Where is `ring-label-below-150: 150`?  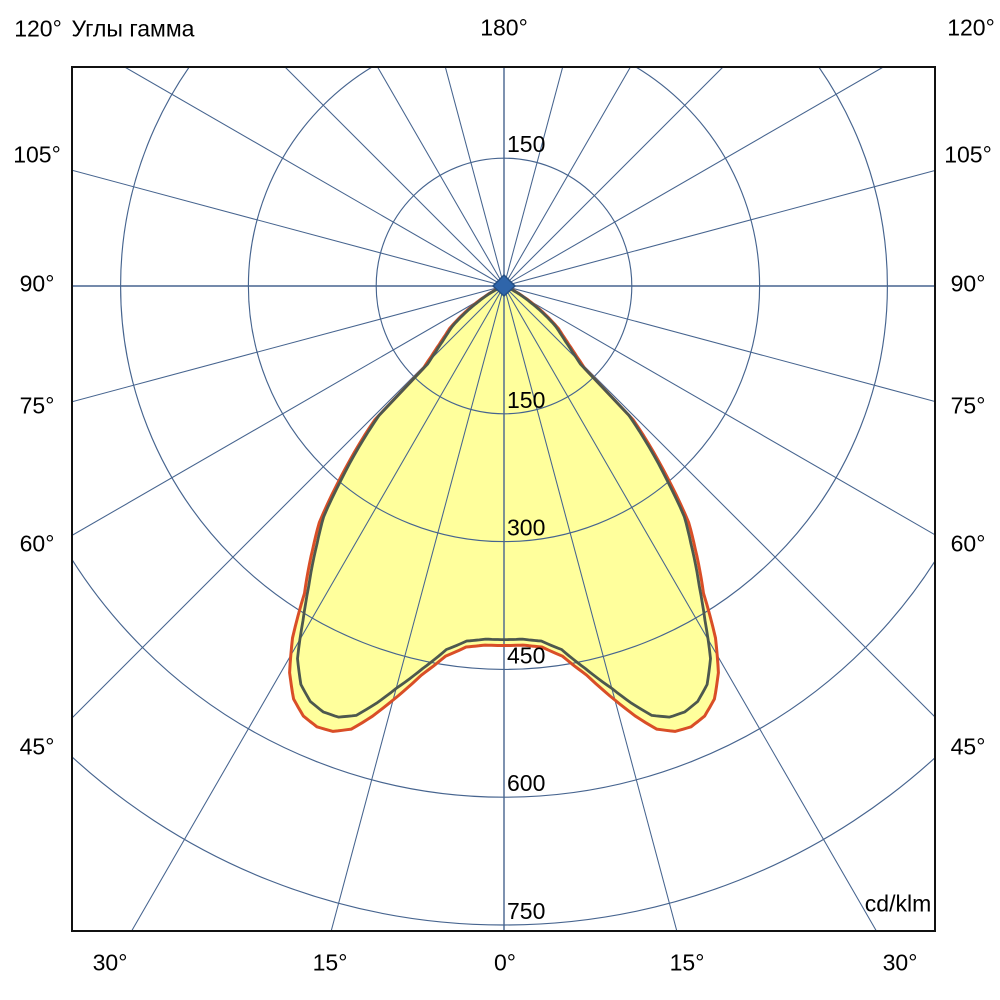
ring-label-below-150: 150 is located at coordinates (526, 400).